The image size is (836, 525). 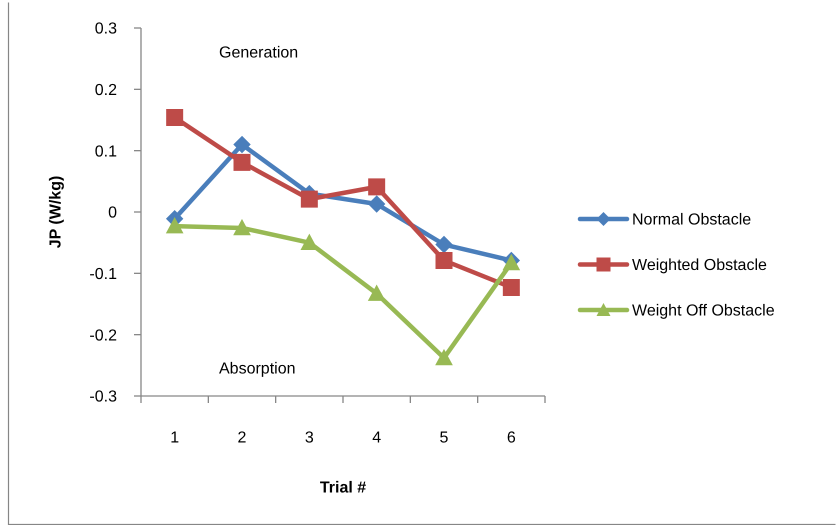 What do you see at coordinates (242, 438) in the screenshot?
I see `x-tick-label: 2` at bounding box center [242, 438].